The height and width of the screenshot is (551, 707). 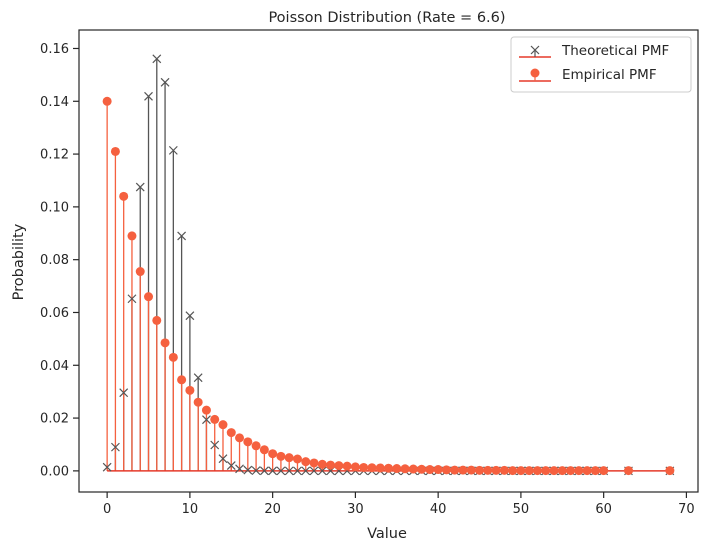 What do you see at coordinates (54, 260) in the screenshot?
I see `y-tick-label-4: 0.08` at bounding box center [54, 260].